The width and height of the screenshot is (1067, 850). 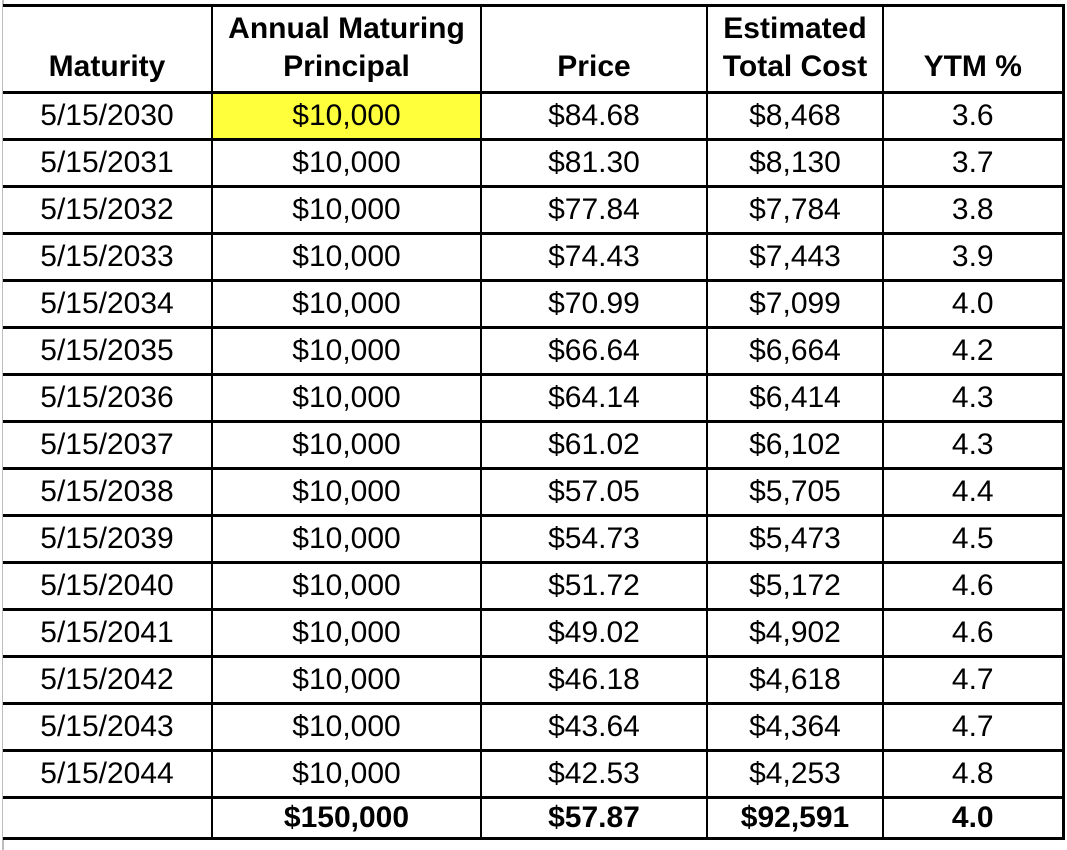 What do you see at coordinates (108, 351) in the screenshot?
I see `maturity-cell: 5/15/2035` at bounding box center [108, 351].